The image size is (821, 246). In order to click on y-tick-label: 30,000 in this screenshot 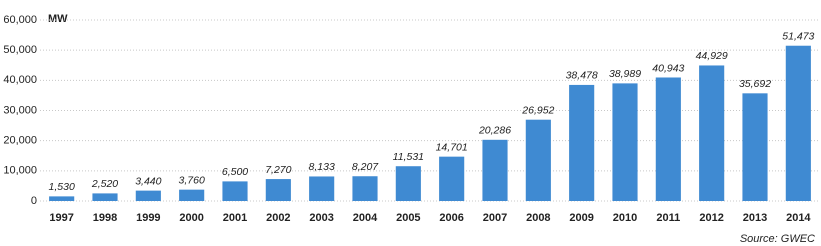, I will do `click(20, 110)`.